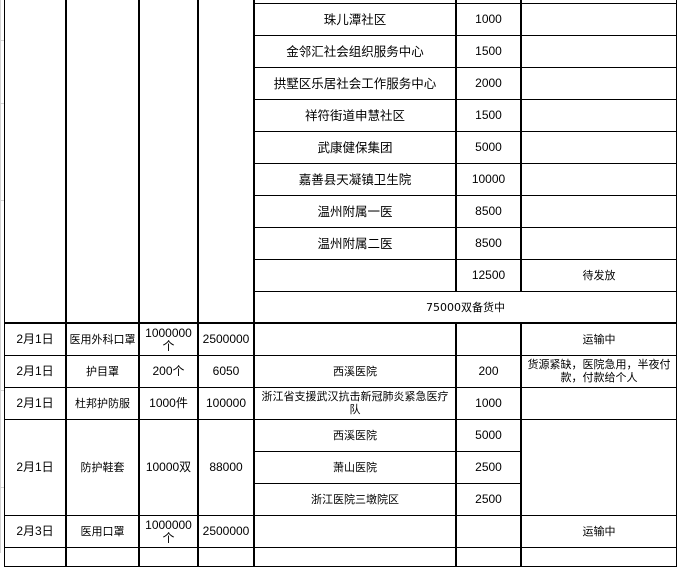 The height and width of the screenshot is (567, 682). I want to click on cell-recipient: 嘉善县天凝镇卫生院, so click(355, 179).